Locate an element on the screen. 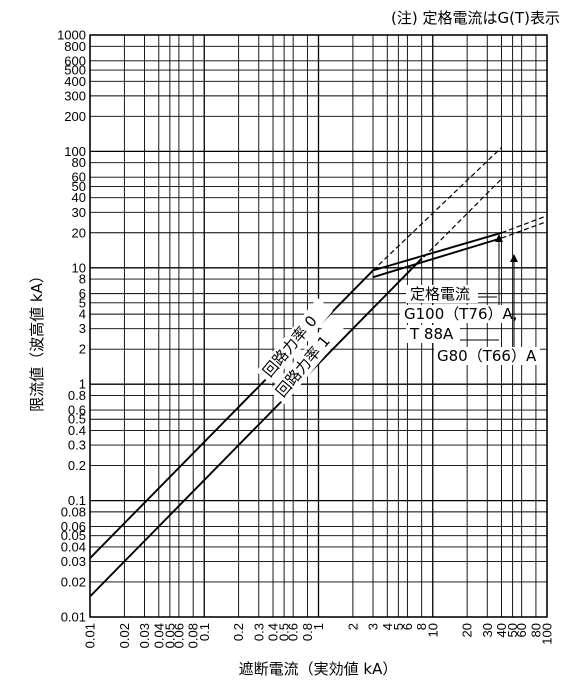  x-tick-label: 20 is located at coordinates (467, 630).